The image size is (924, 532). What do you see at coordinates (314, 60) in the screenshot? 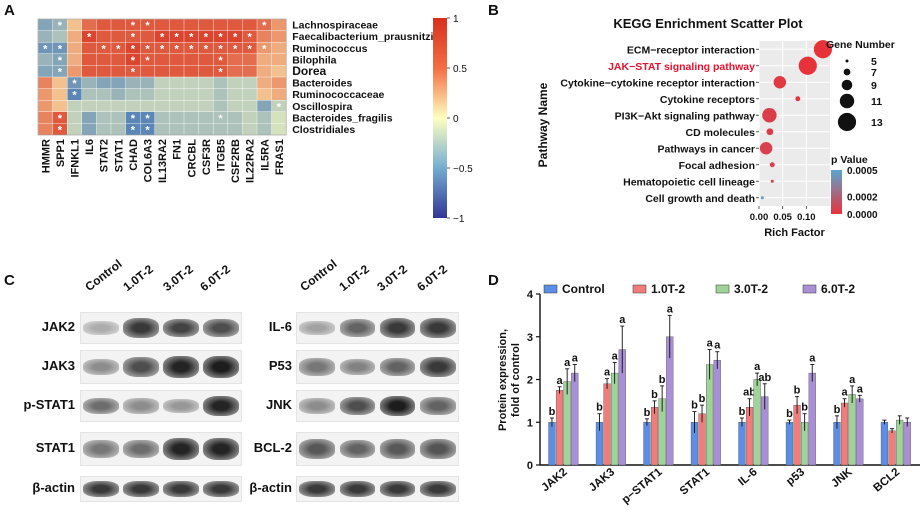
I see `heatmap-row-label: Bilophila` at bounding box center [314, 60].